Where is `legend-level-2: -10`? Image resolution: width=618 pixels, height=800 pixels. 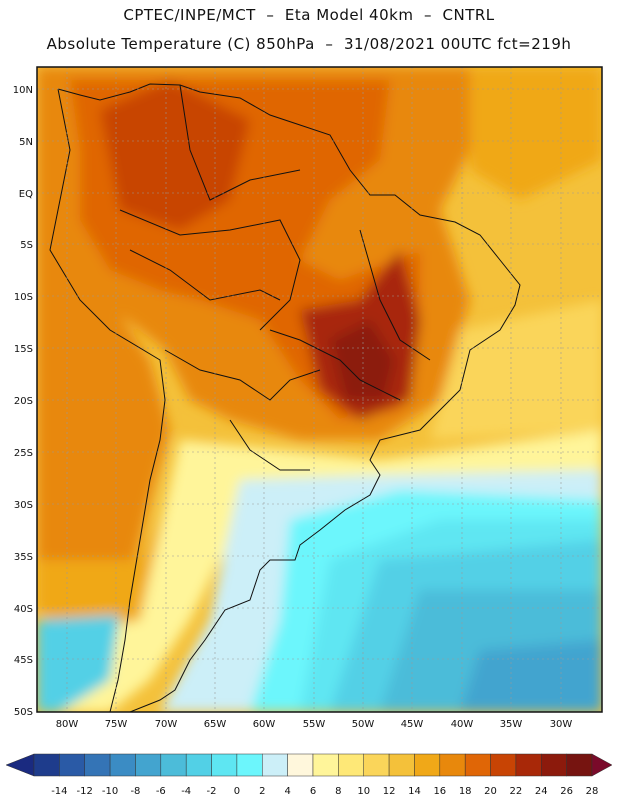 legend-level-2: -10 is located at coordinates (110, 791).